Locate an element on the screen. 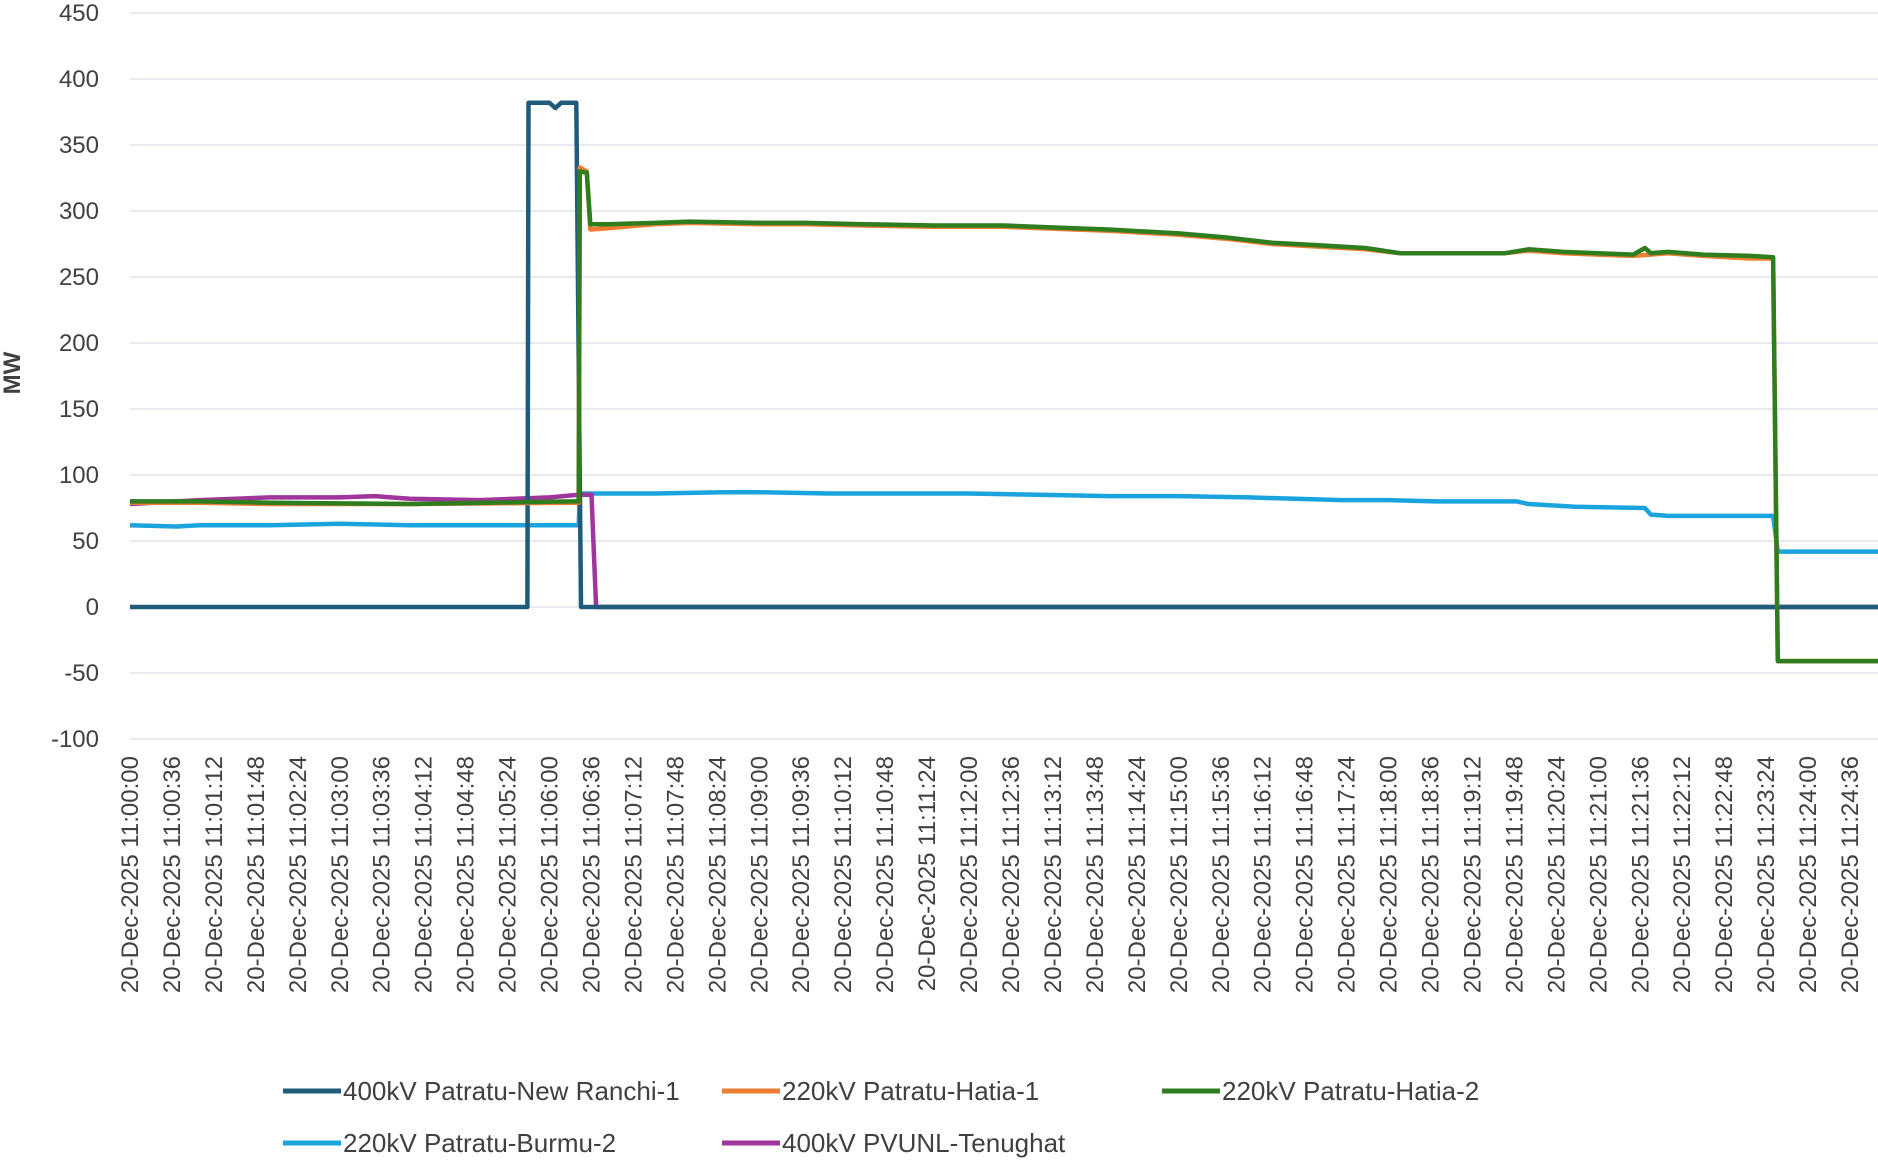 This screenshot has height=1164, width=1878. x-tick-label: 20-Dec-2025 11:05:24 is located at coordinates (508, 874).